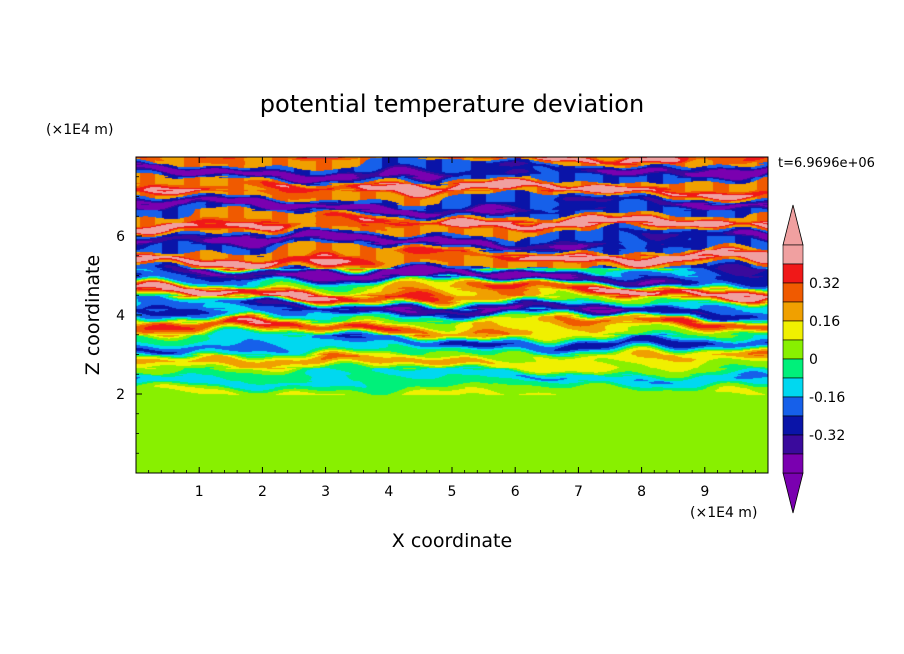 The height and width of the screenshot is (654, 904). What do you see at coordinates (452, 492) in the screenshot?
I see `x-tick-label: 5` at bounding box center [452, 492].